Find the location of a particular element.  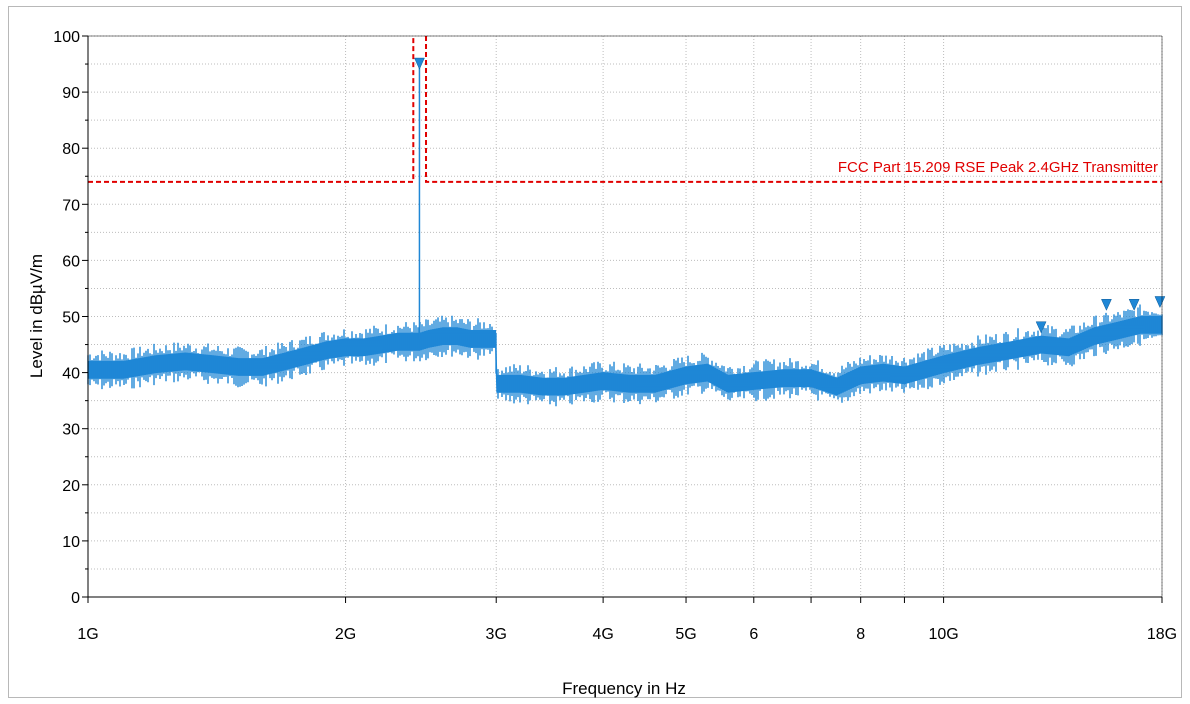

x-tick-label: 10G is located at coordinates (943, 634).